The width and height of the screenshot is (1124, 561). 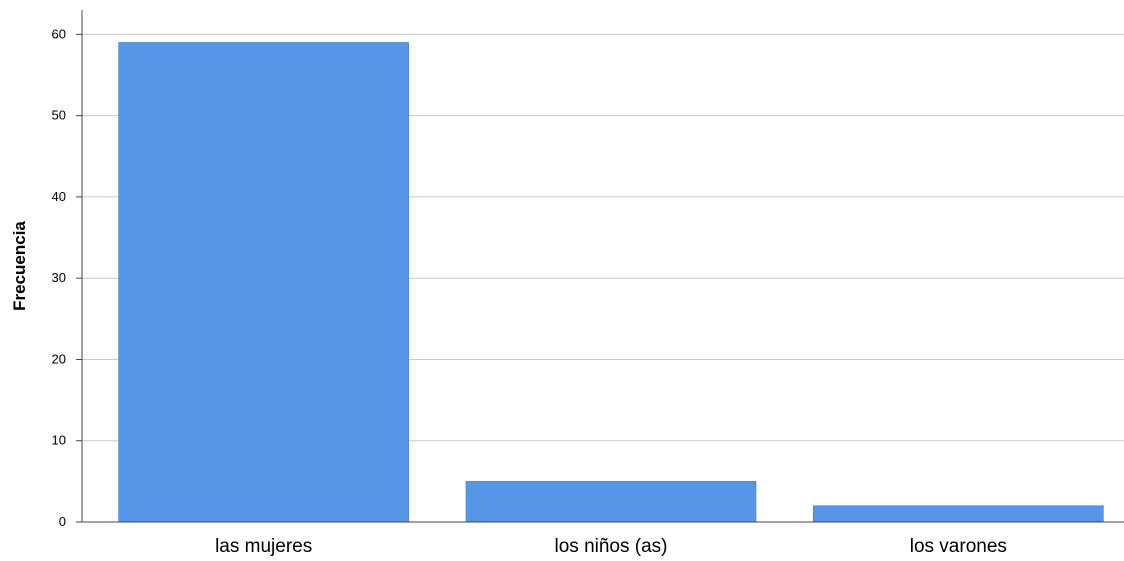 What do you see at coordinates (59, 358) in the screenshot?
I see `y-tick-label: 20` at bounding box center [59, 358].